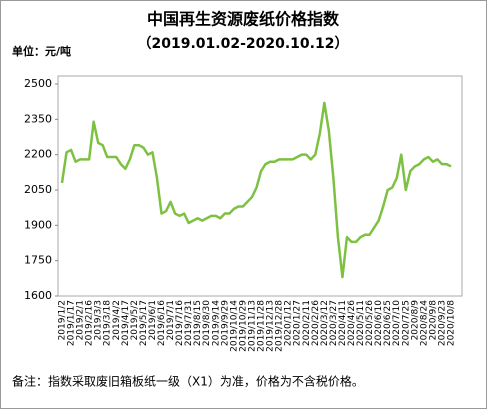  What do you see at coordinates (325, 323) in the screenshot?
I see `x-tick-label: 2020/3/12` at bounding box center [325, 323].